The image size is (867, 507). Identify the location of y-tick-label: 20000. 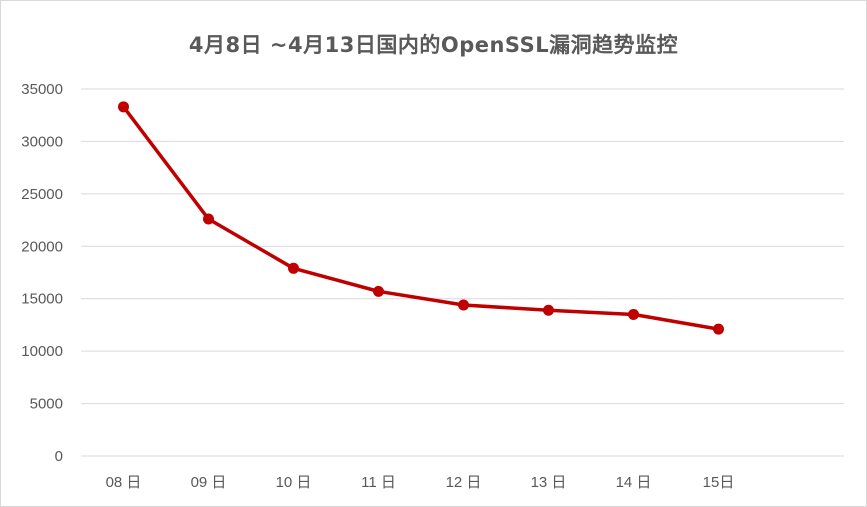
(42, 246).